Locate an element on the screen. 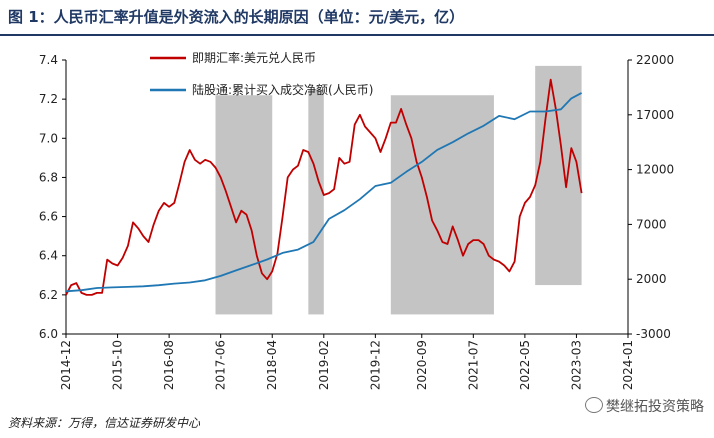  right-tick-label: 7000 is located at coordinates (651, 224).